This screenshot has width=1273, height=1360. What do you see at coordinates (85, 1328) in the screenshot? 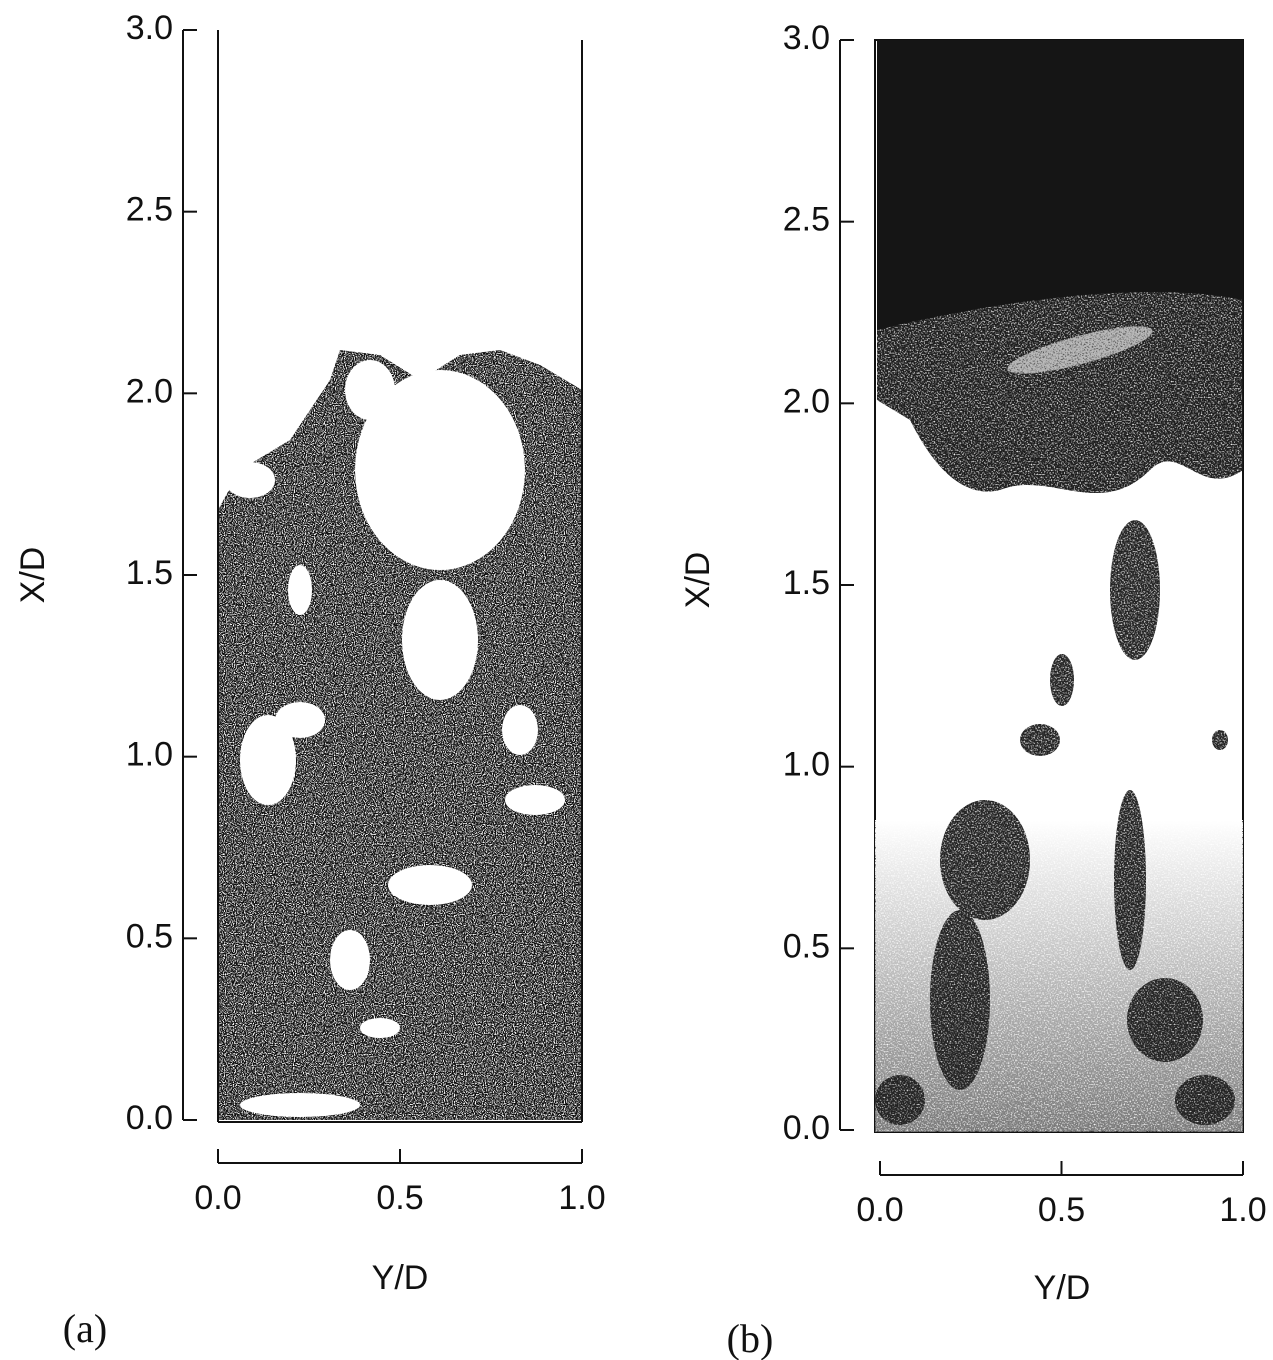
I see `panel-label: (a)` at bounding box center [85, 1328].